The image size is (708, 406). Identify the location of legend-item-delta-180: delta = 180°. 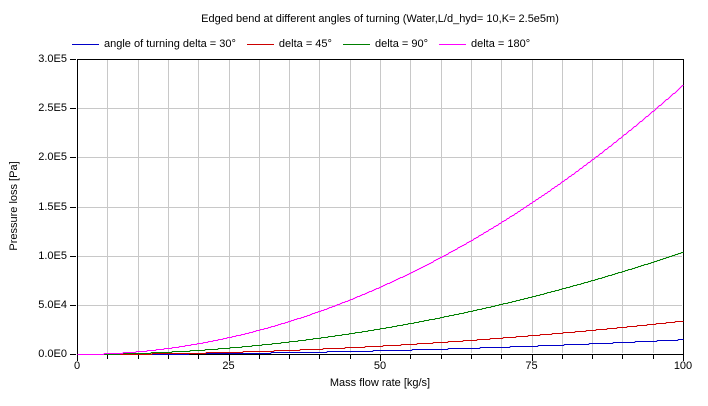
(484, 44).